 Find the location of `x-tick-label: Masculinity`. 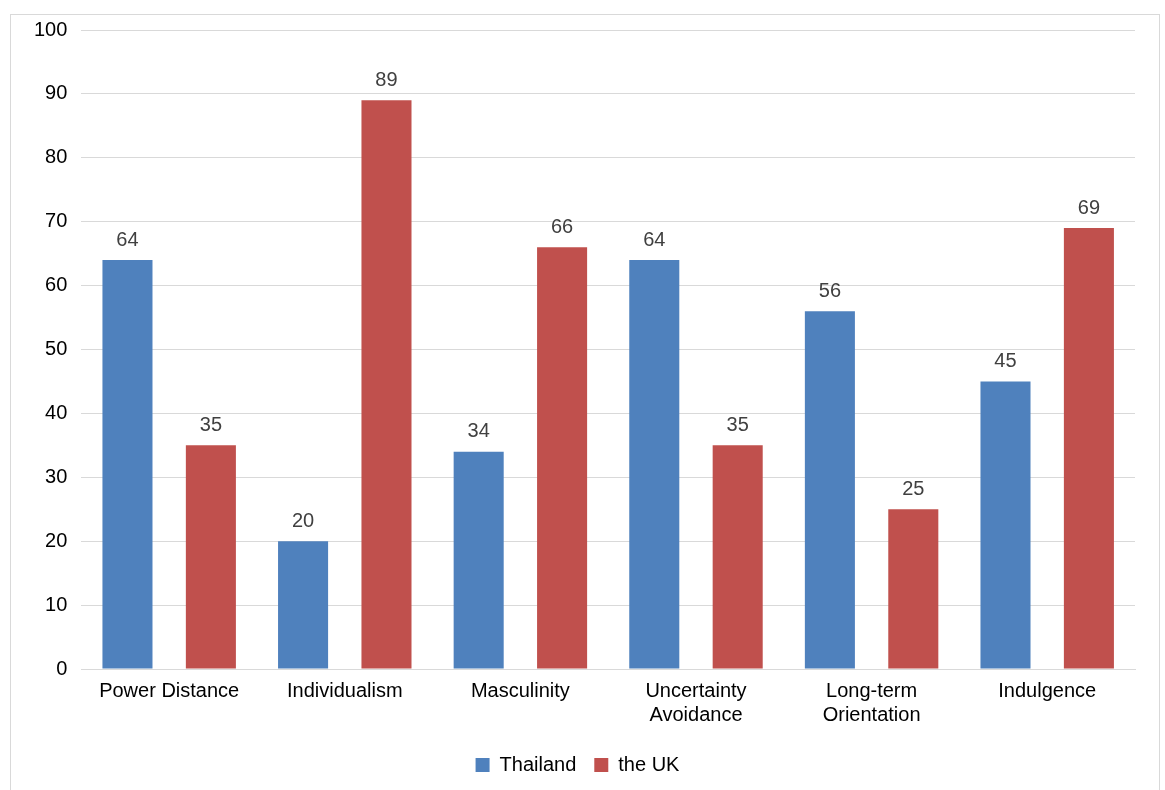

x-tick-label: Masculinity is located at coordinates (520, 689).